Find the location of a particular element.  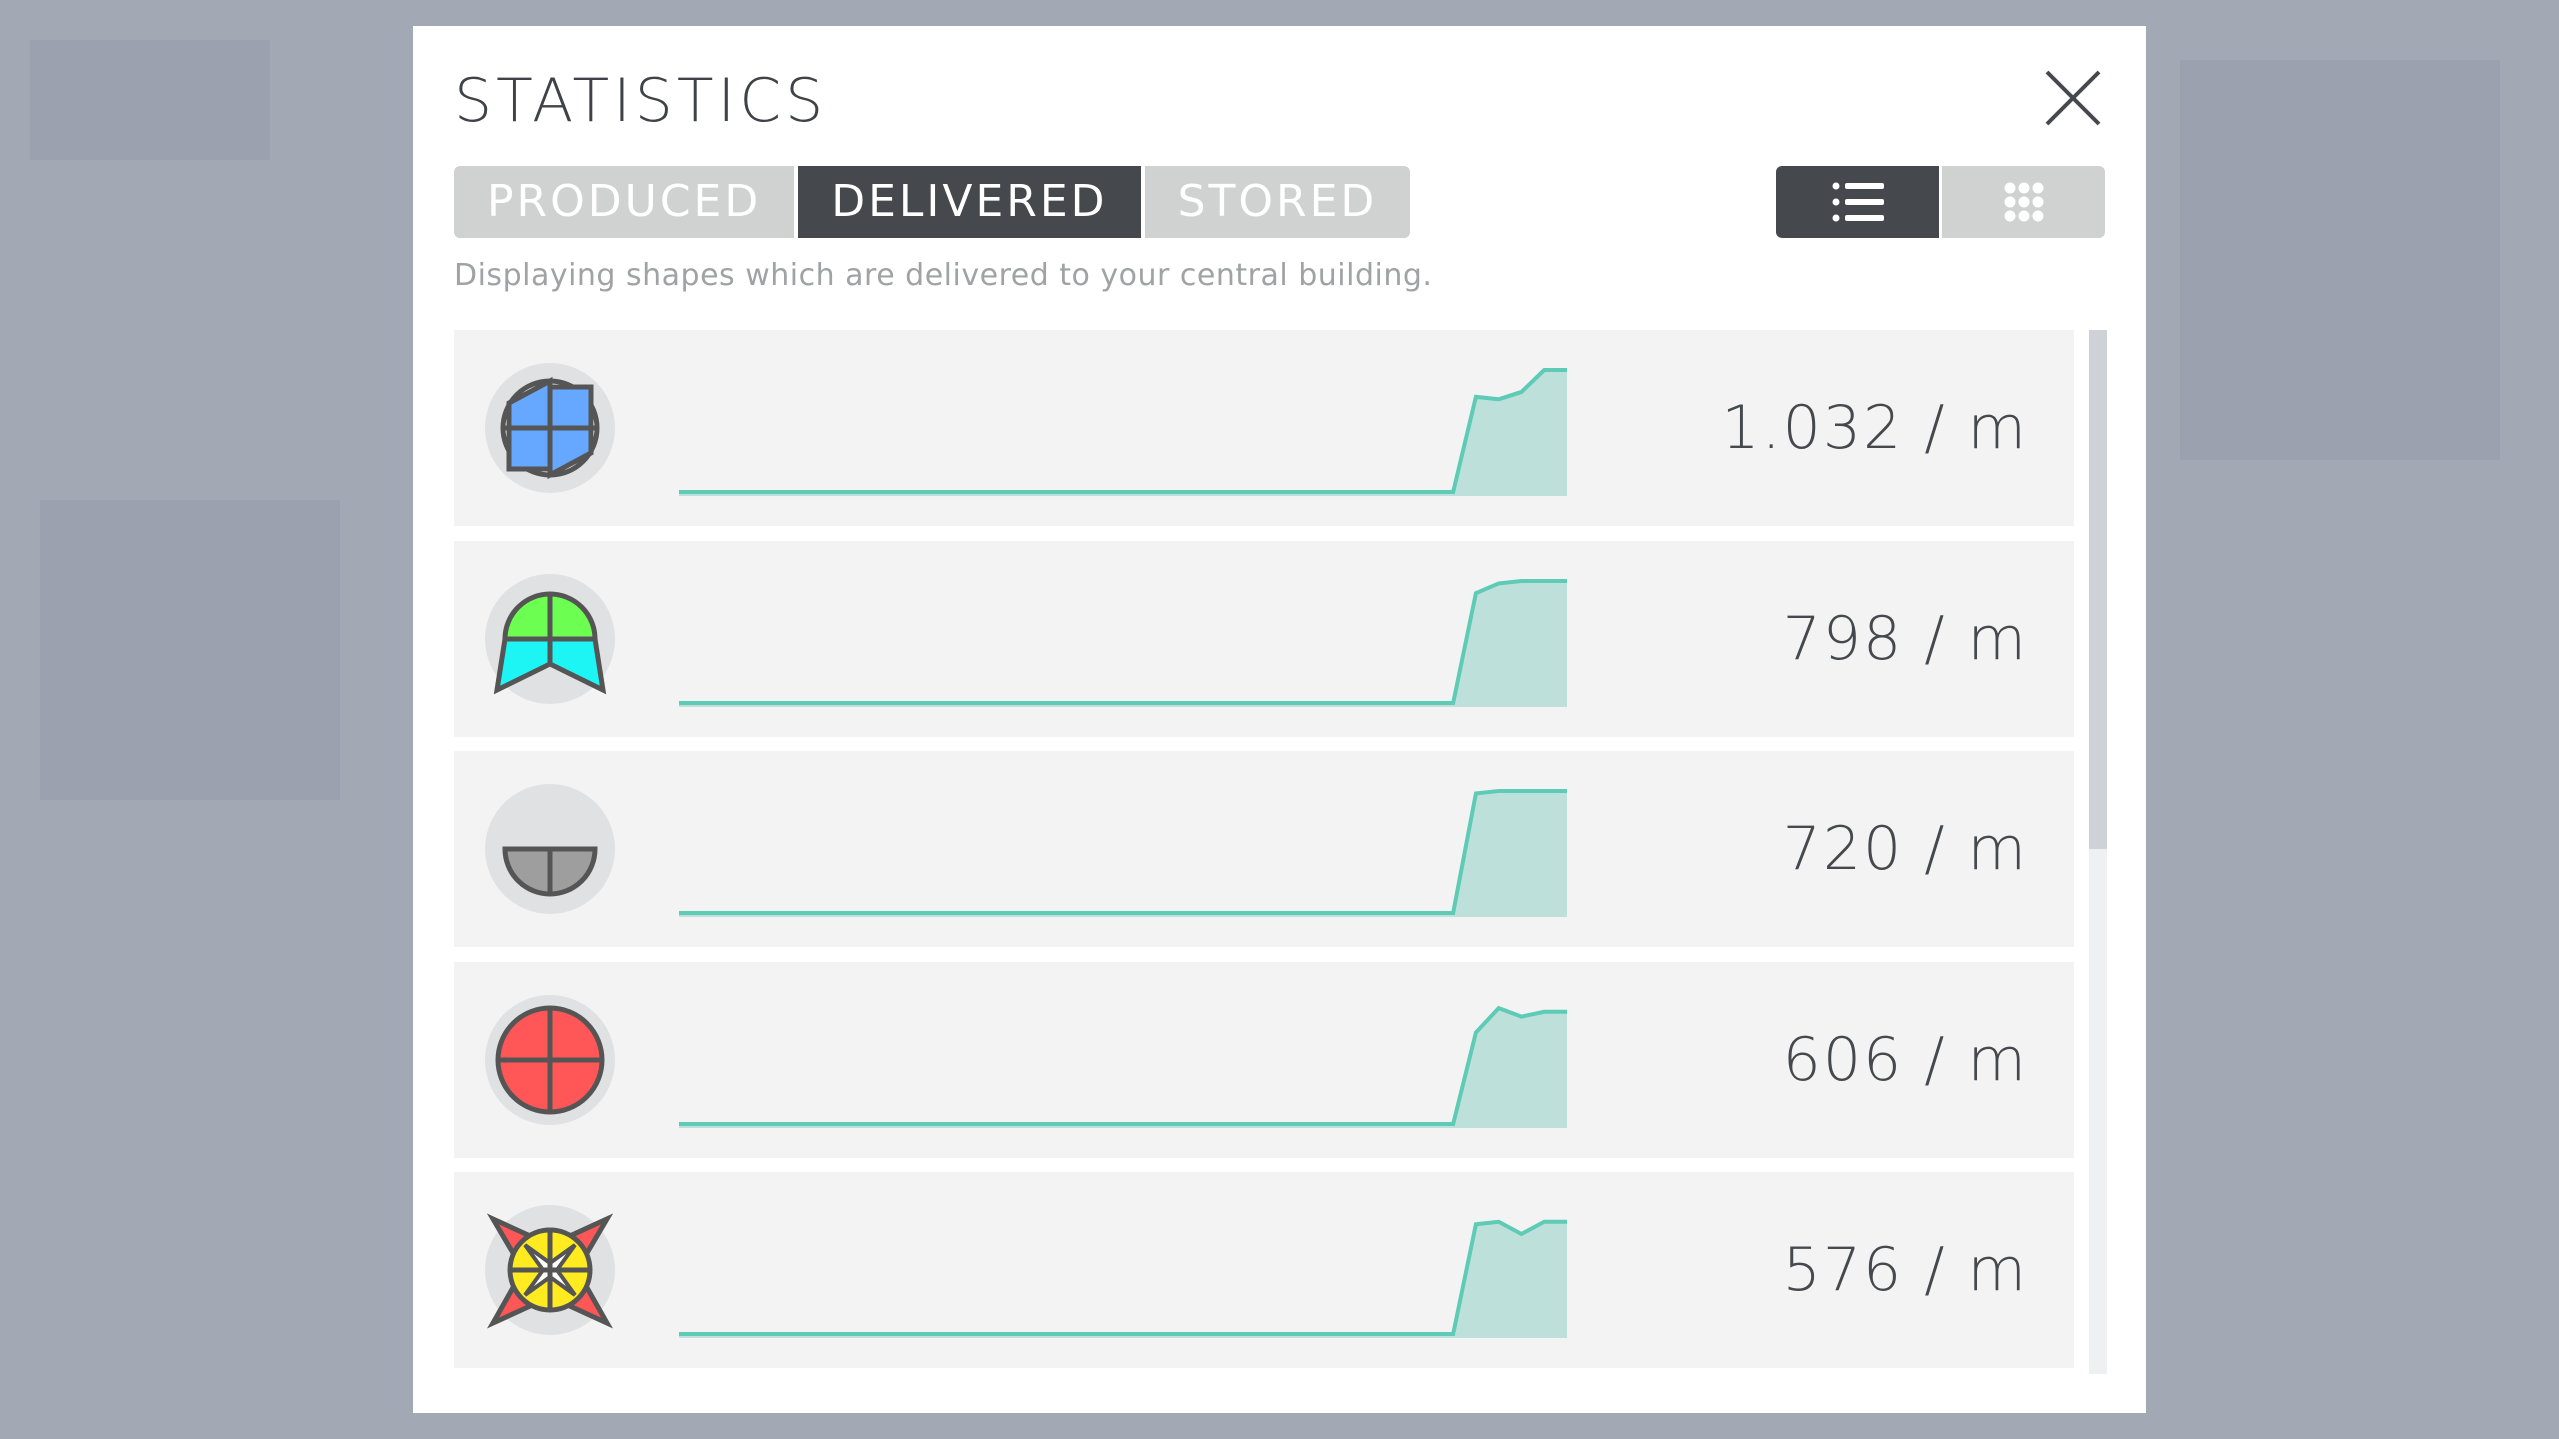

shape-row: 798 / m is located at coordinates (1264, 638).